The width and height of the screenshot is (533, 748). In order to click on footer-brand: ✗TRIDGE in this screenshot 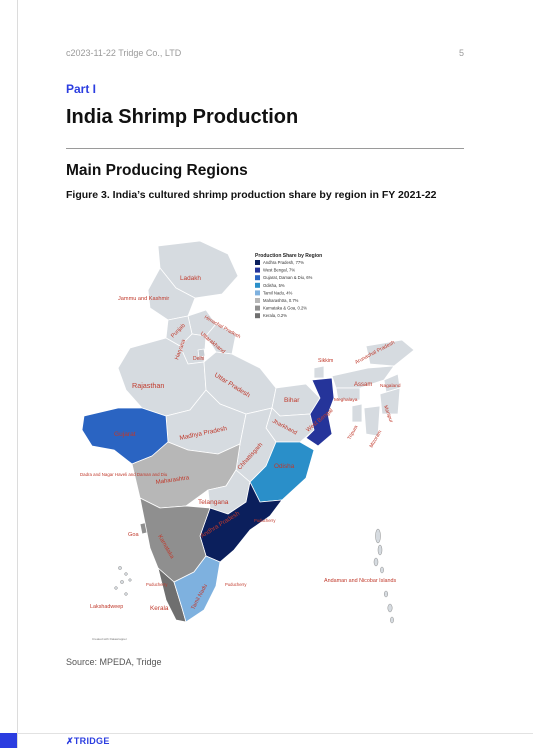, I will do `click(88, 741)`.